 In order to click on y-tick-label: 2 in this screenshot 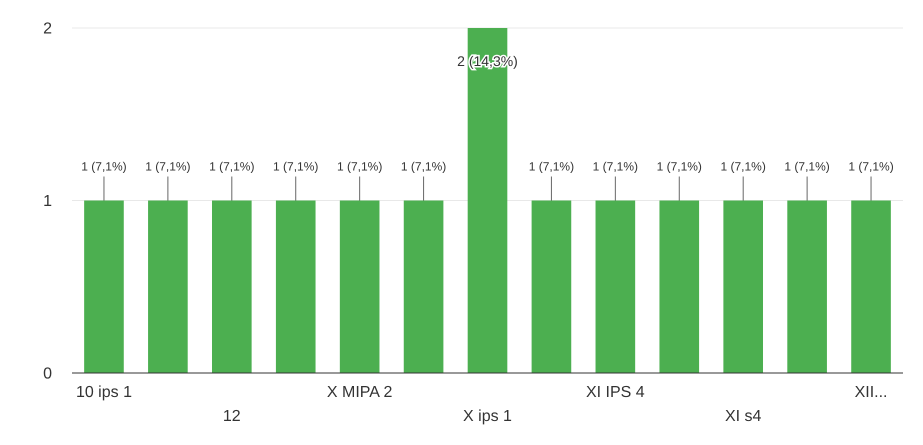, I will do `click(47, 29)`.